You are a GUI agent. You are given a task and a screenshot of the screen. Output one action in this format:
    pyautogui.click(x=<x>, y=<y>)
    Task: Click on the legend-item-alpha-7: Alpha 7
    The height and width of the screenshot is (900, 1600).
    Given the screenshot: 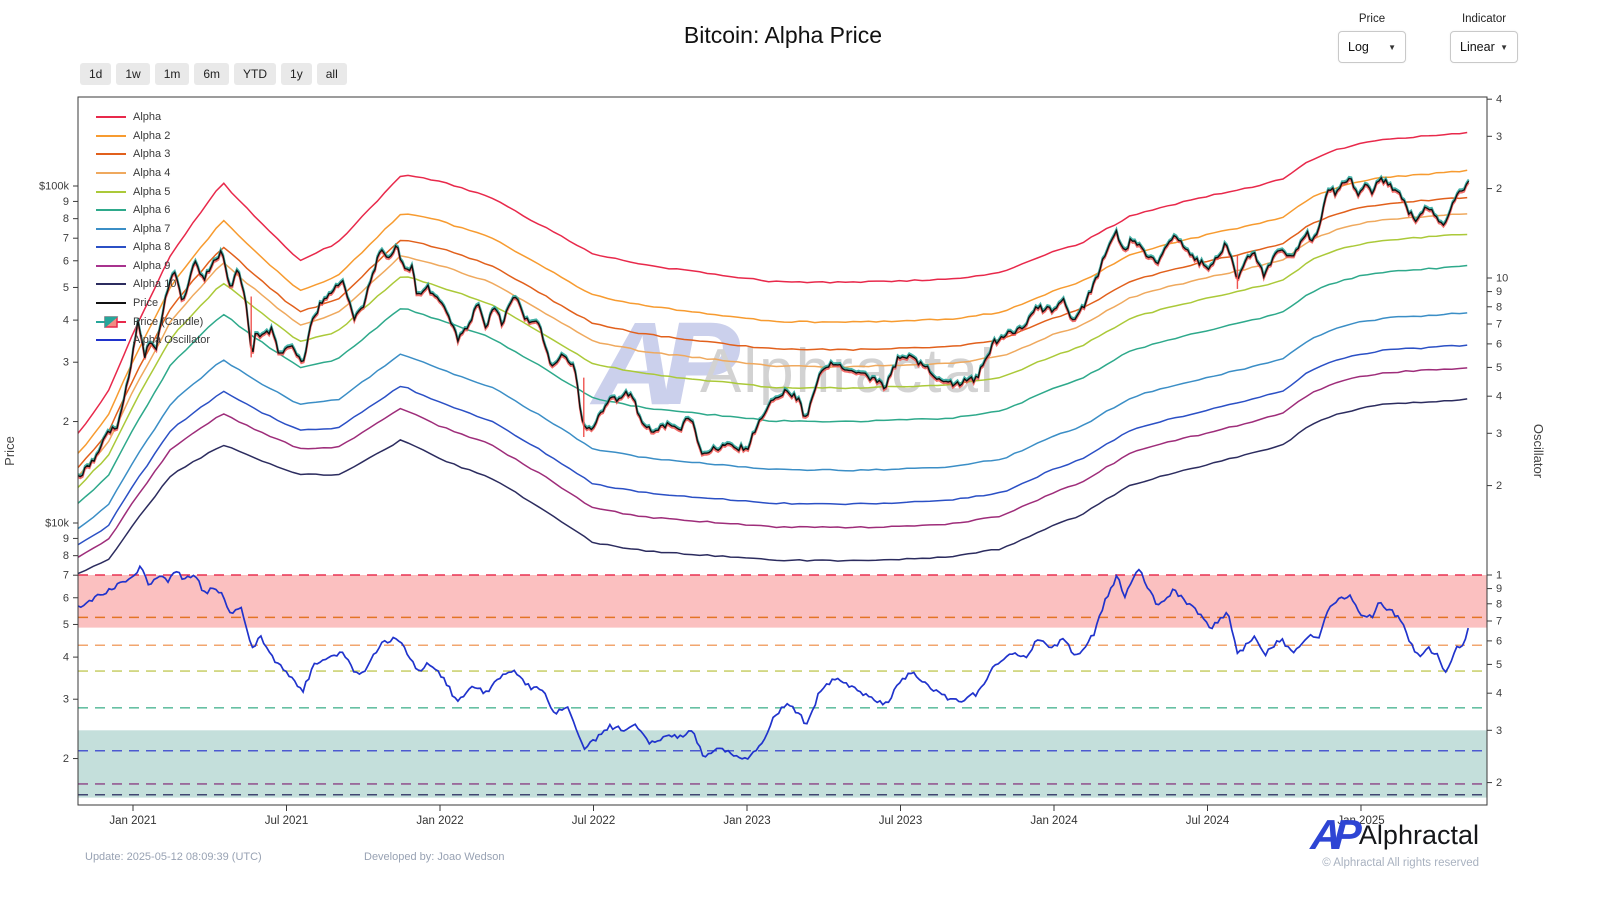 What is the action you would take?
    pyautogui.click(x=153, y=228)
    